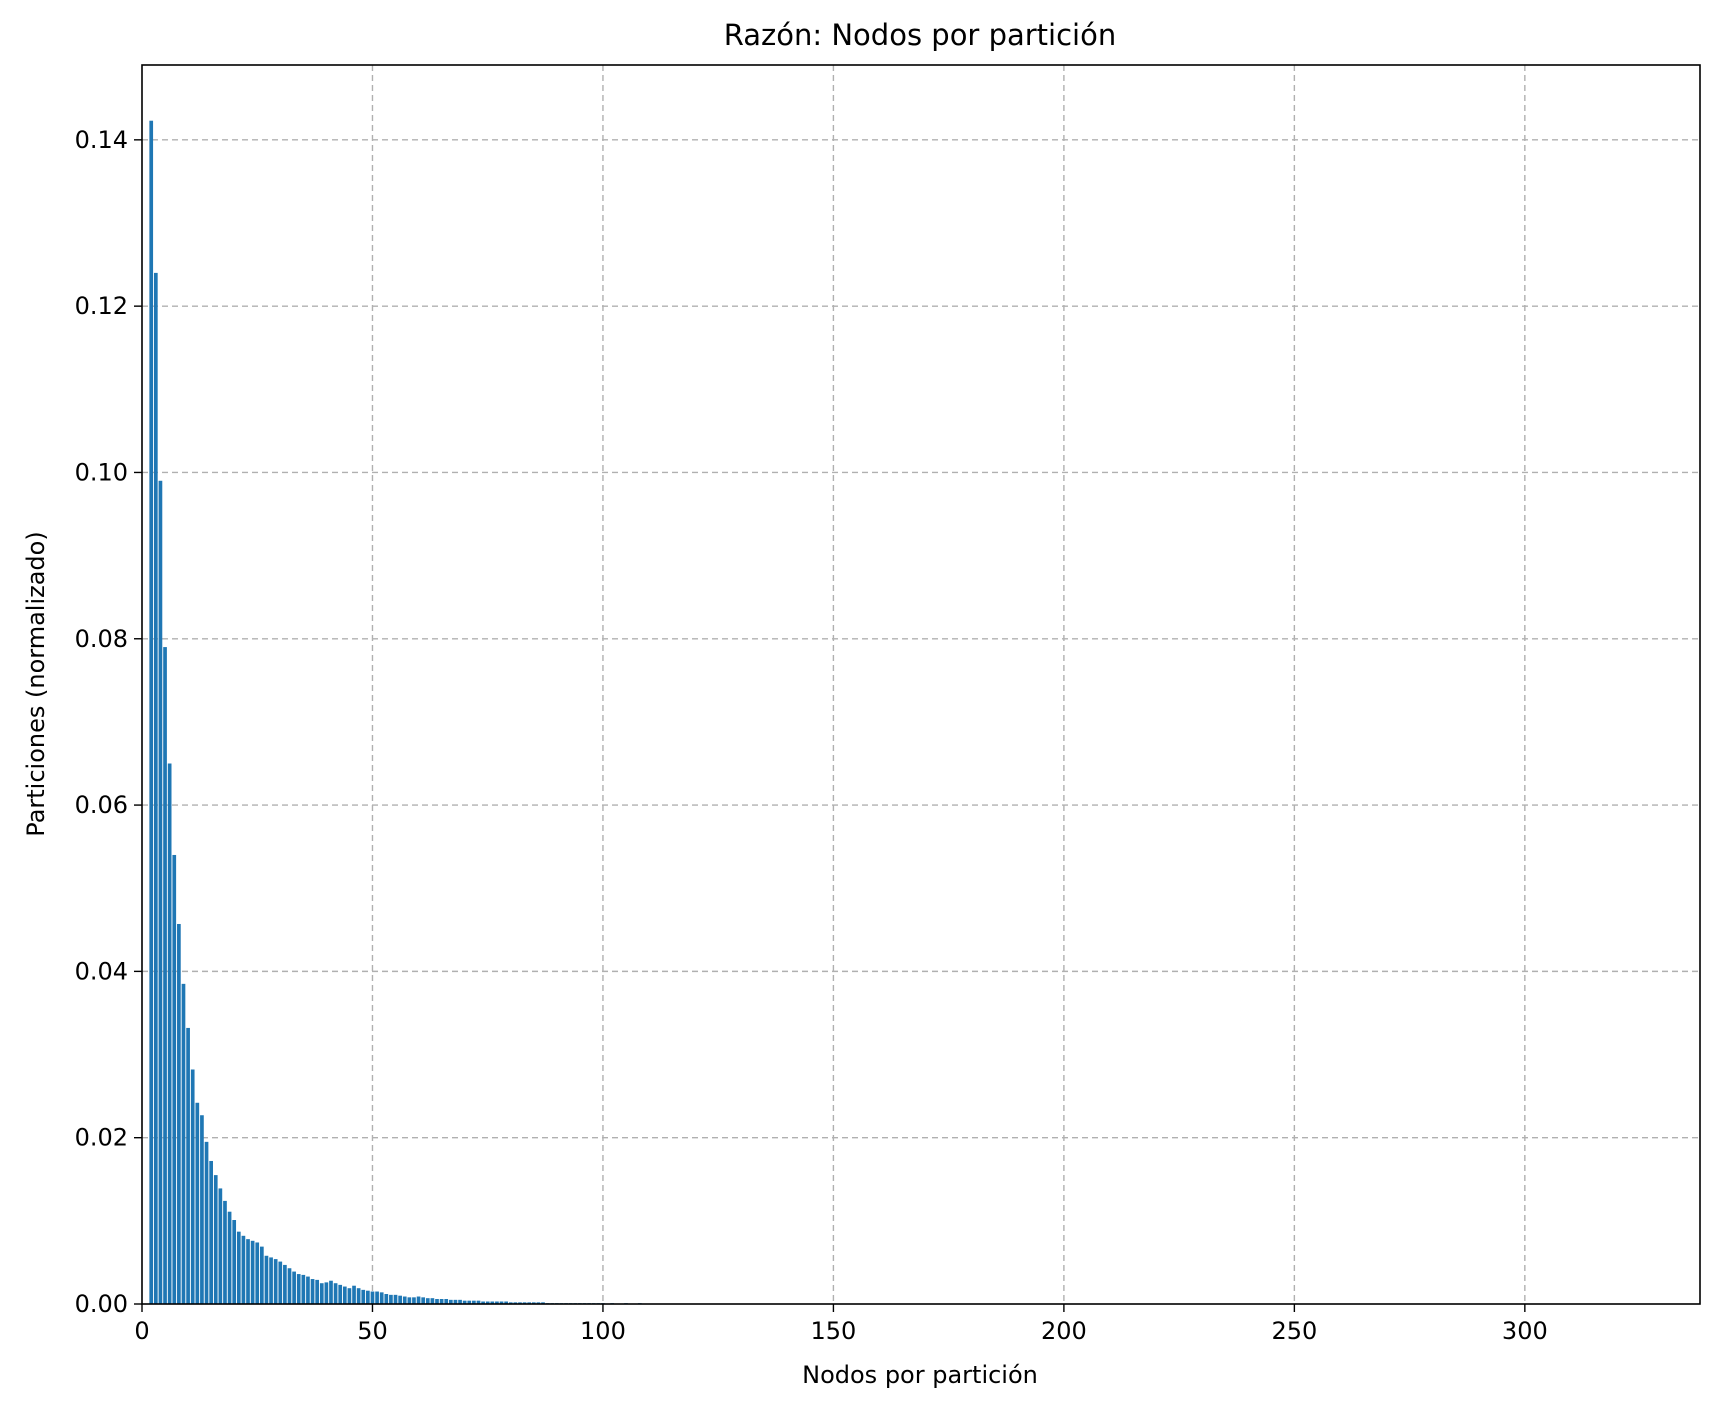 This screenshot has height=1404, width=1714. Describe the element at coordinates (101, 306) in the screenshot. I see `y-tick-label: 0.12` at that location.